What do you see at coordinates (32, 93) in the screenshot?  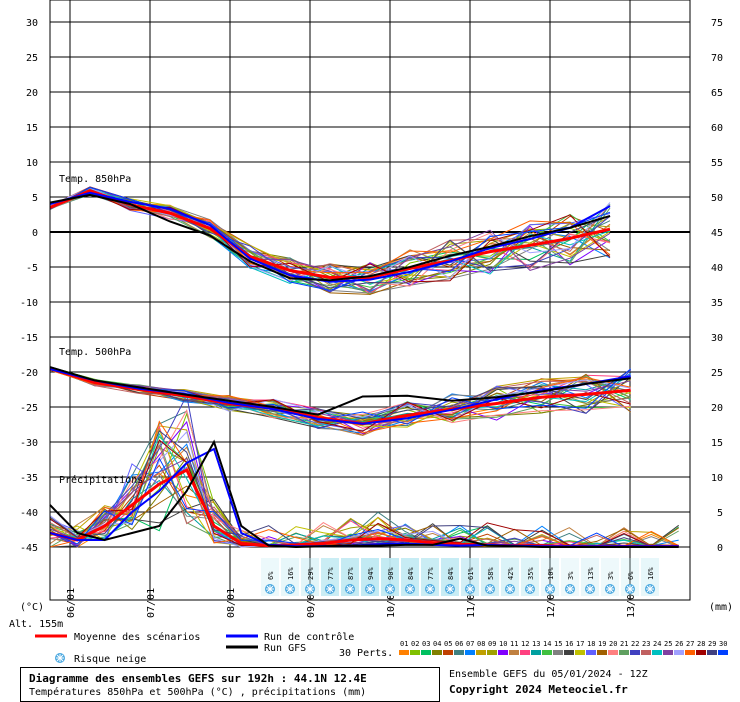 I see `y-left-tick-label: 20` at bounding box center [32, 93].